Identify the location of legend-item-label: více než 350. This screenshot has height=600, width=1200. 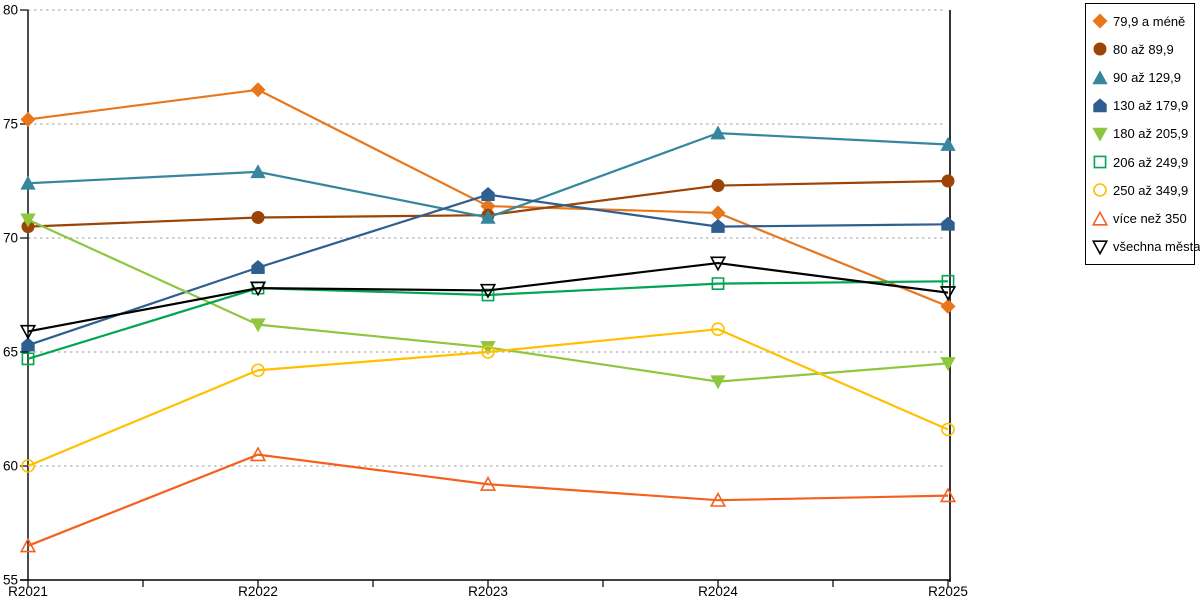
(1150, 219).